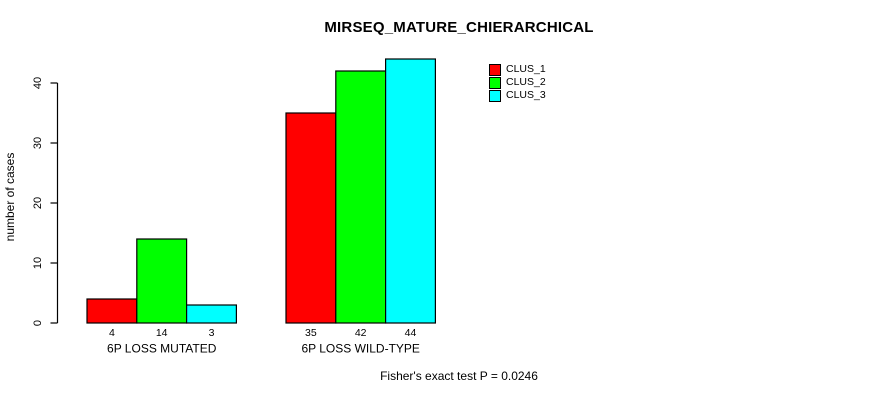  I want to click on bar-value-label: 14, so click(162, 333).